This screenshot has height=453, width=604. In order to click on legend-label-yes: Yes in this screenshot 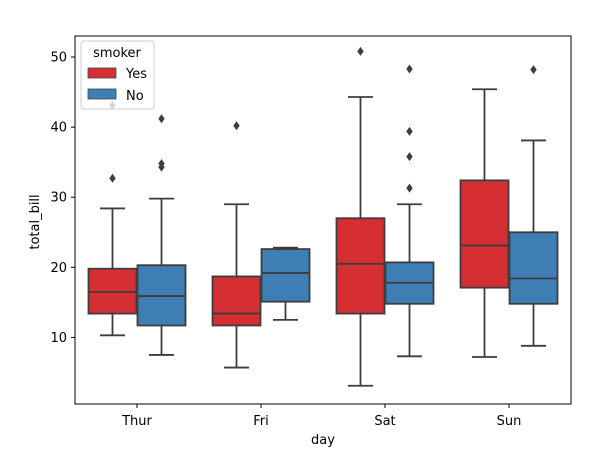, I will do `click(136, 74)`.